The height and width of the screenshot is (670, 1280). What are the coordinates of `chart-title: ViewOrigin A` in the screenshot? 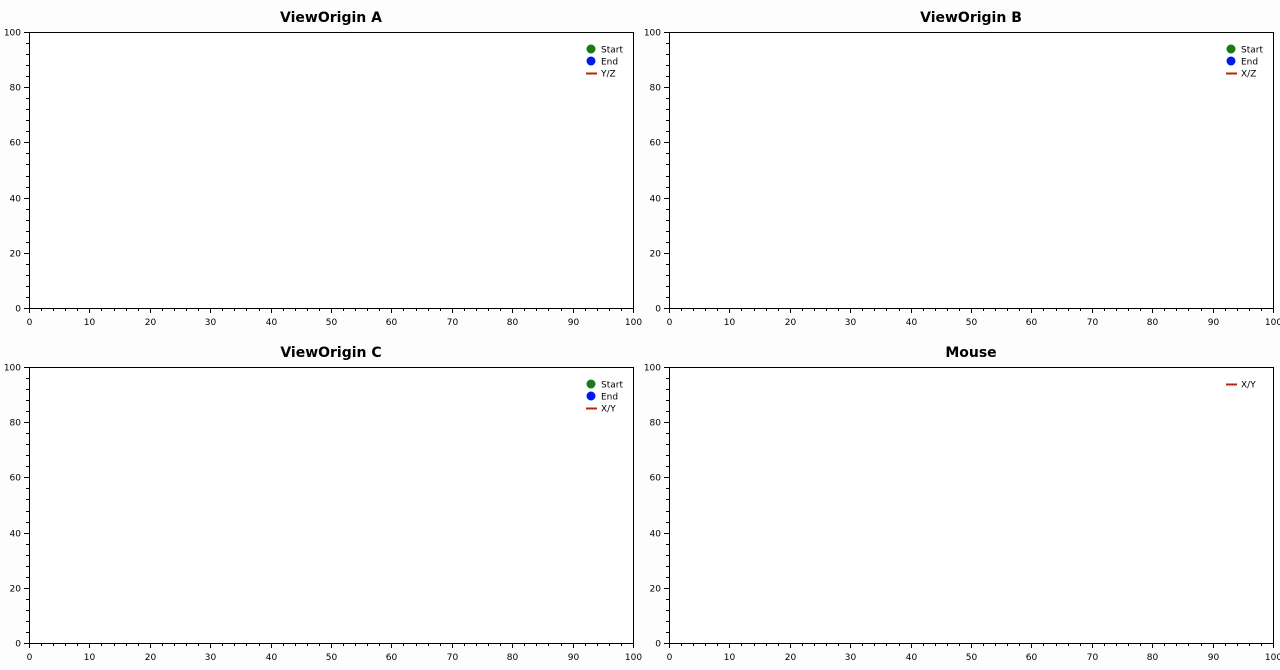 It's located at (331, 18).